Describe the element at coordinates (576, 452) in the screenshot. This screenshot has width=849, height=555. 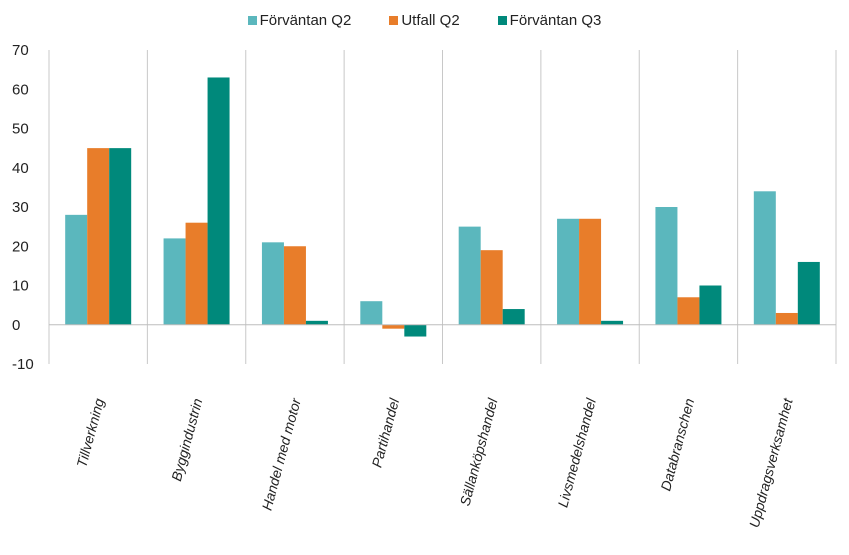
I see `category-label: Livsmedelshandel` at that location.